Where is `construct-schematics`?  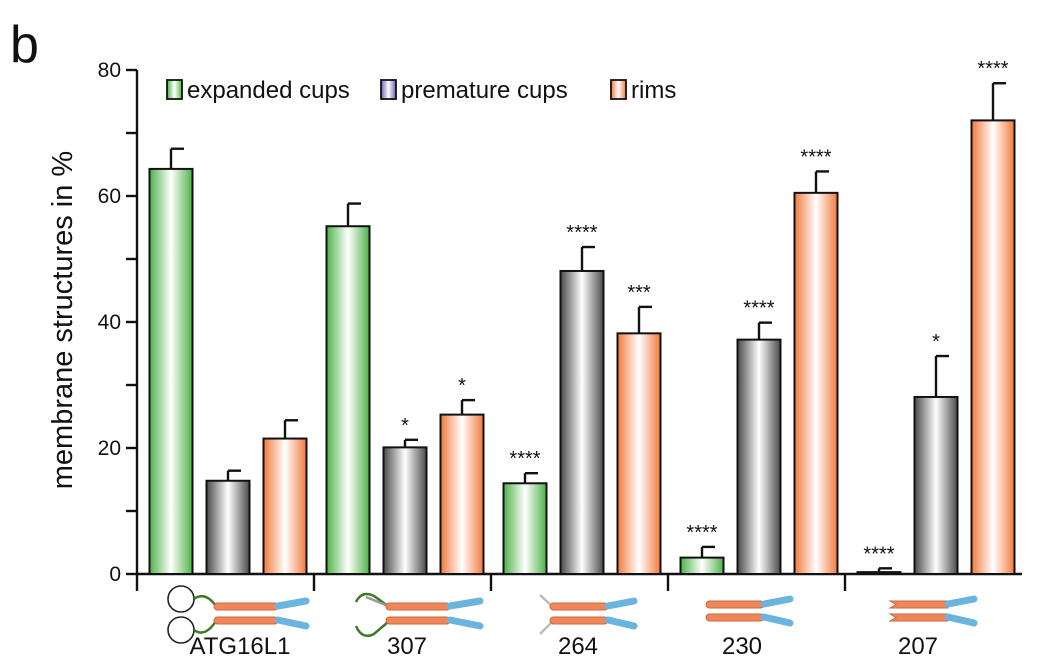
construct-schematics is located at coordinates (572, 614).